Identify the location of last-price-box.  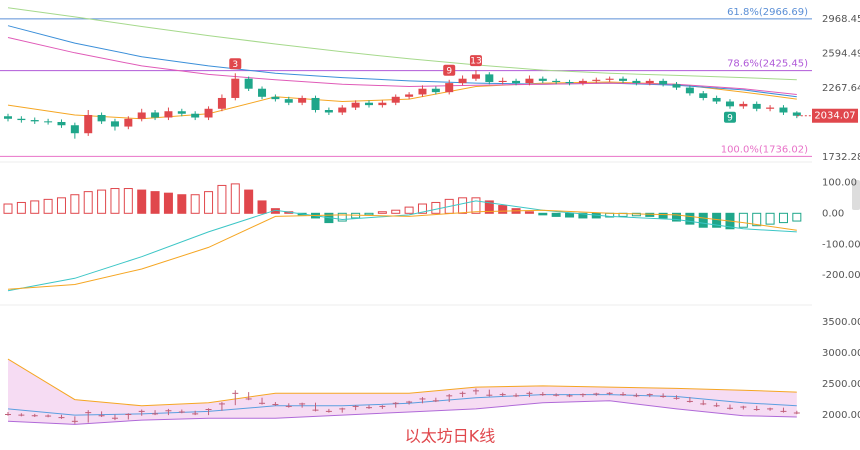
(835, 115).